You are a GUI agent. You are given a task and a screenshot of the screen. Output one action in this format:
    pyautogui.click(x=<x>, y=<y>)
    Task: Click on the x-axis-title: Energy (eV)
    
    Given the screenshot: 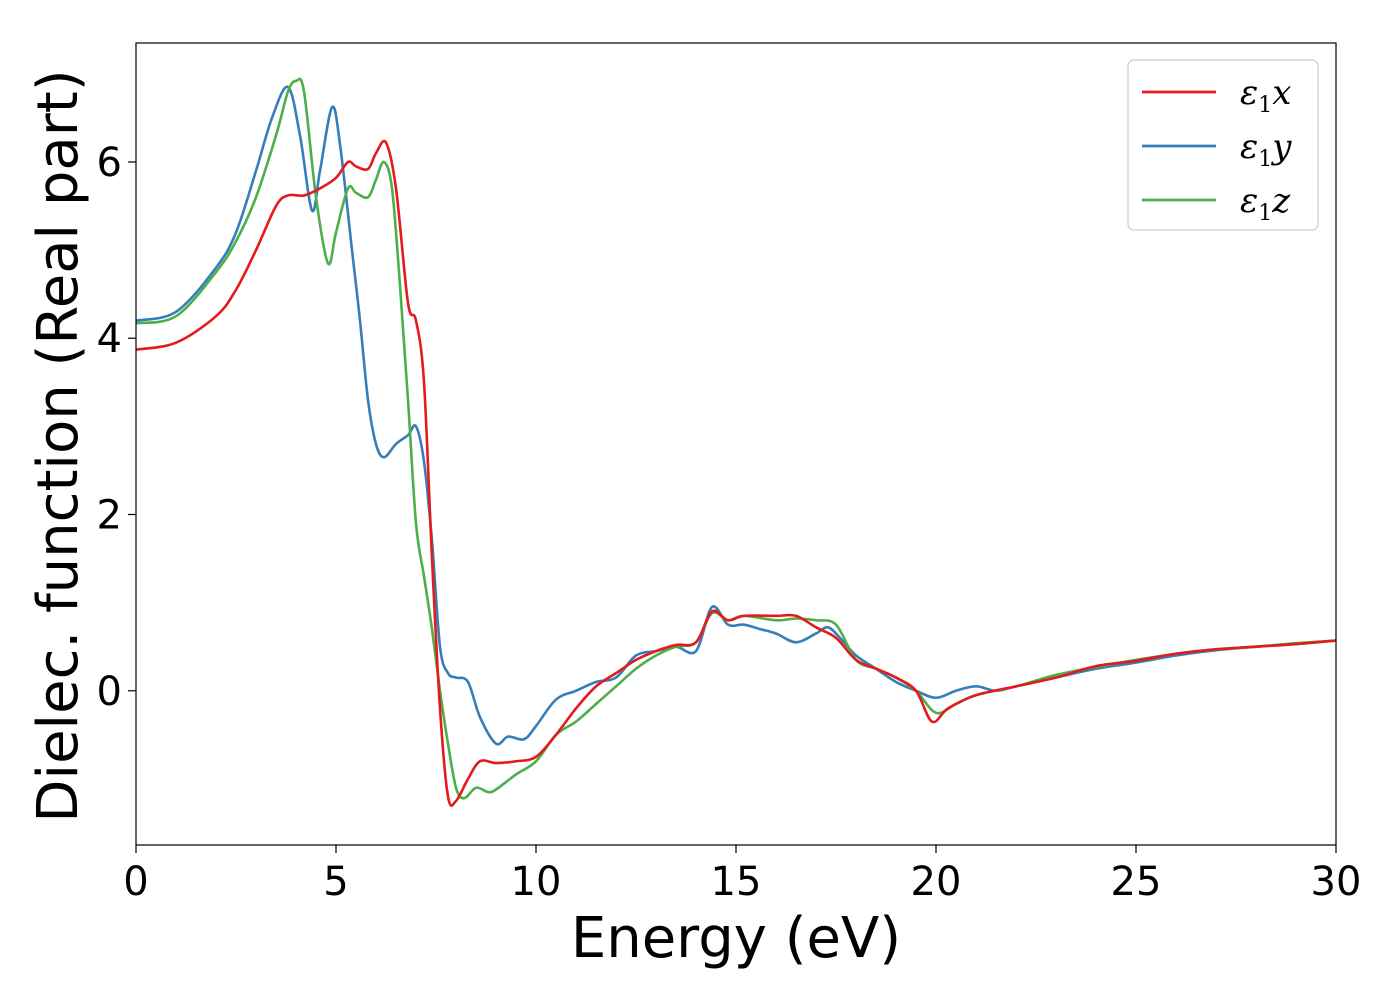 What is the action you would take?
    pyautogui.click(x=736, y=938)
    